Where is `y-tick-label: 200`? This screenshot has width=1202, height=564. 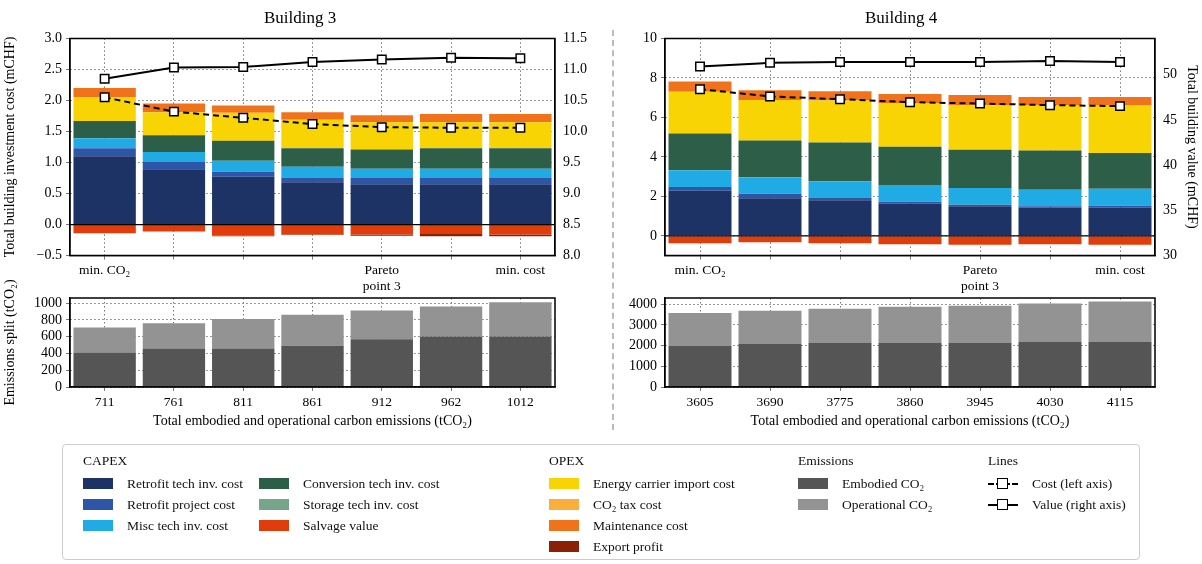
y-tick-label: 200 is located at coordinates (51, 369).